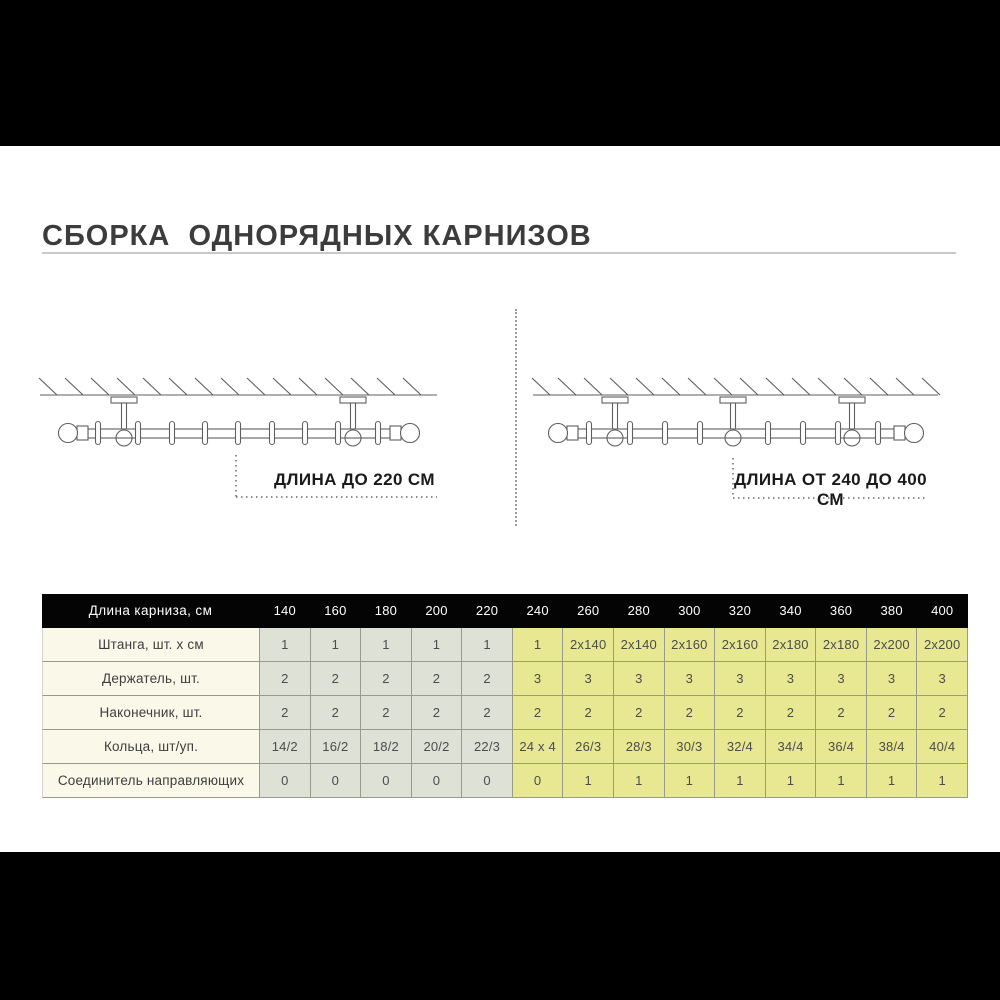  What do you see at coordinates (588, 747) in the screenshot?
I see `table-cell: 26/3` at bounding box center [588, 747].